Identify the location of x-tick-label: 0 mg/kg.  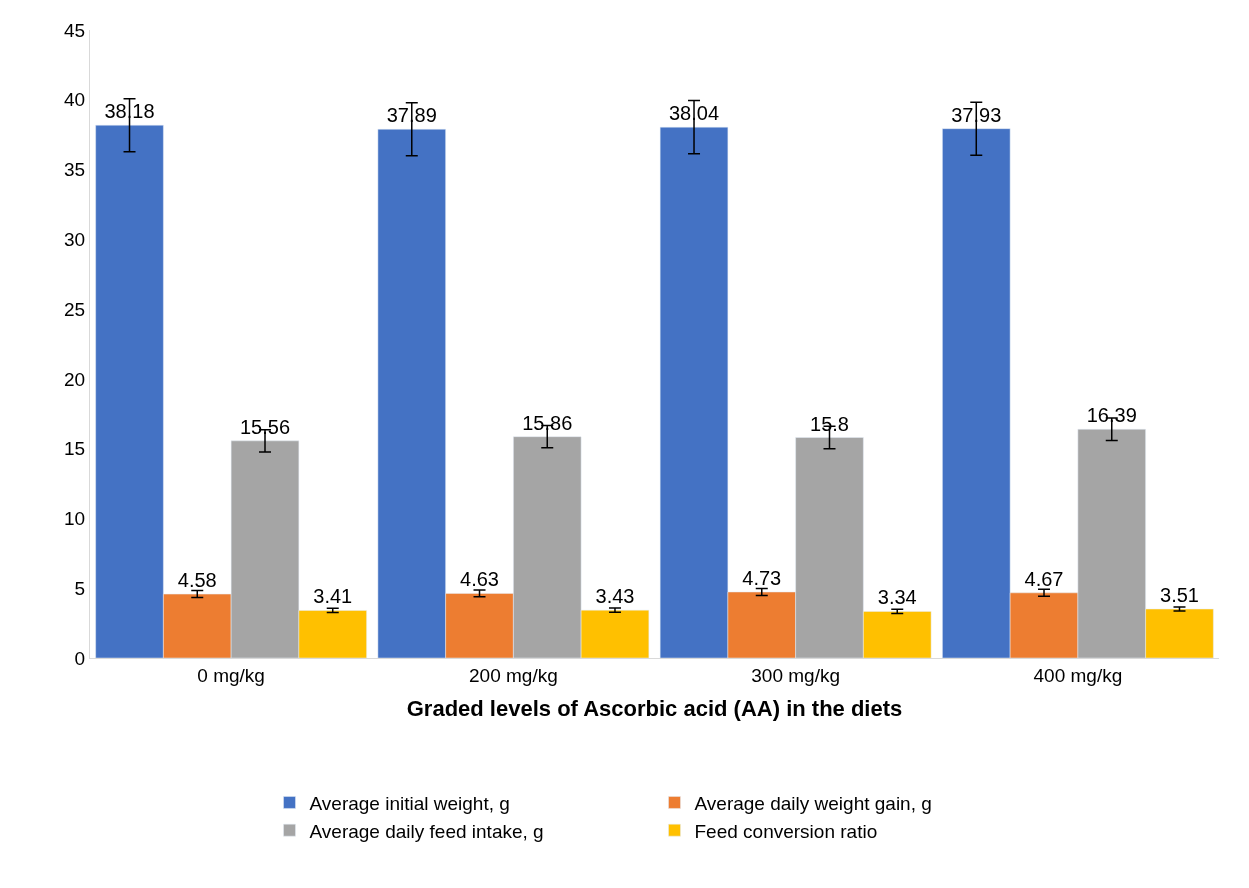
(231, 675).